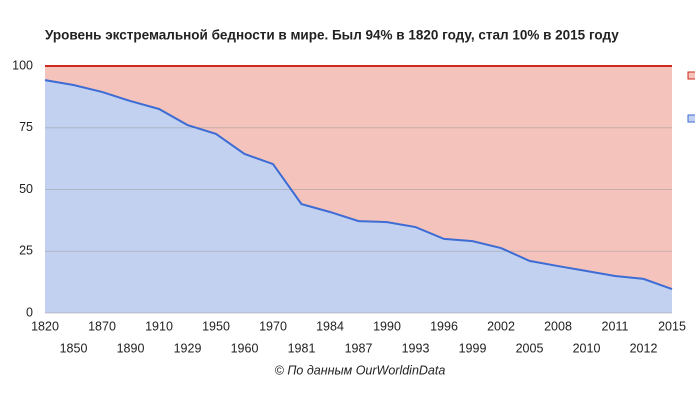 The image size is (695, 393). What do you see at coordinates (159, 326) in the screenshot?
I see `x-tick-label: 1910` at bounding box center [159, 326].